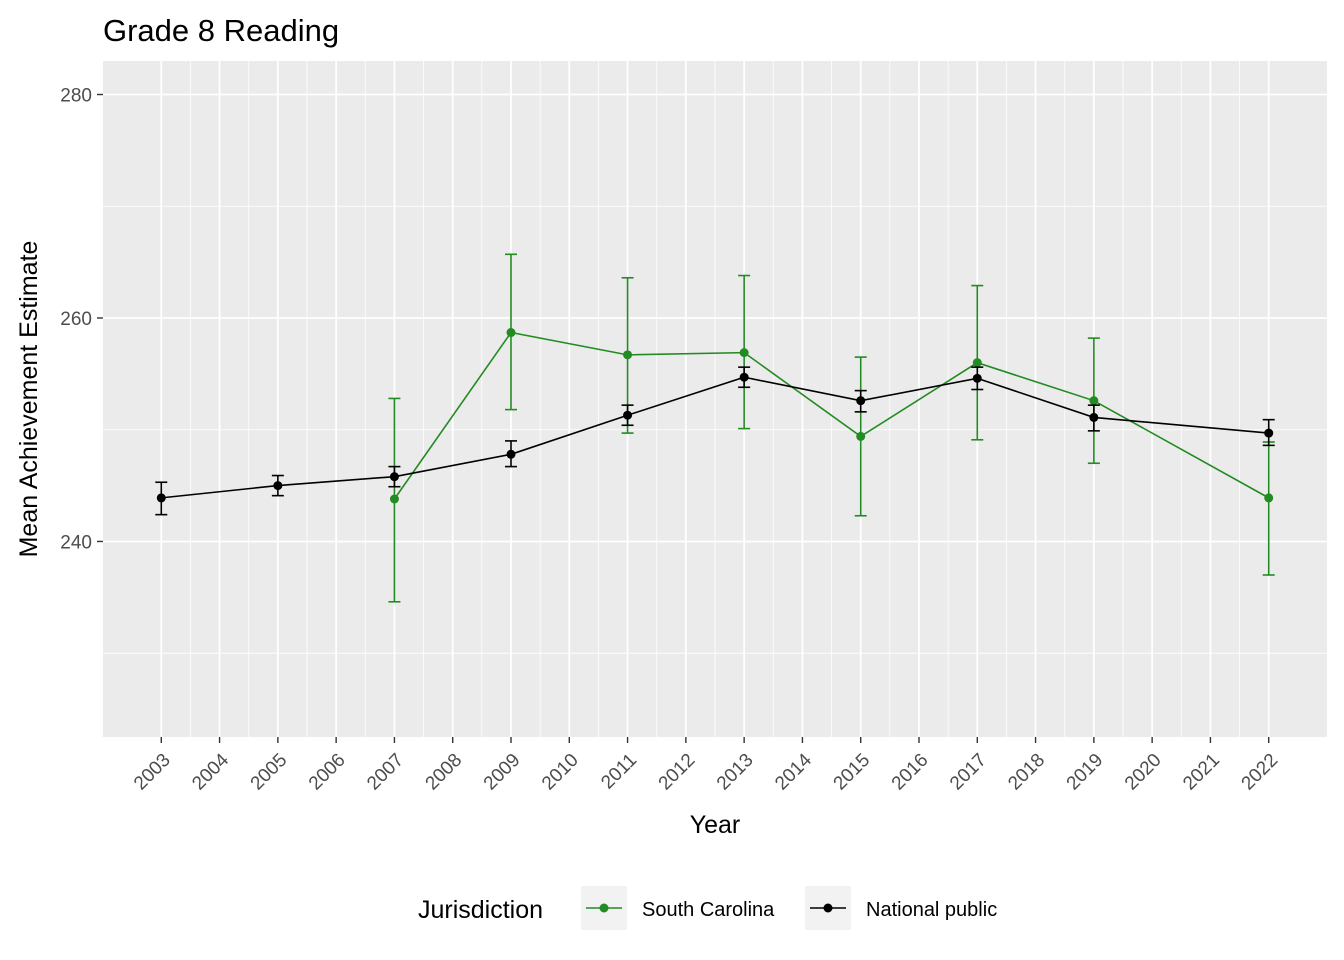 The height and width of the screenshot is (960, 1344). Describe the element at coordinates (715, 825) in the screenshot. I see `x-axis-title: Year` at that location.